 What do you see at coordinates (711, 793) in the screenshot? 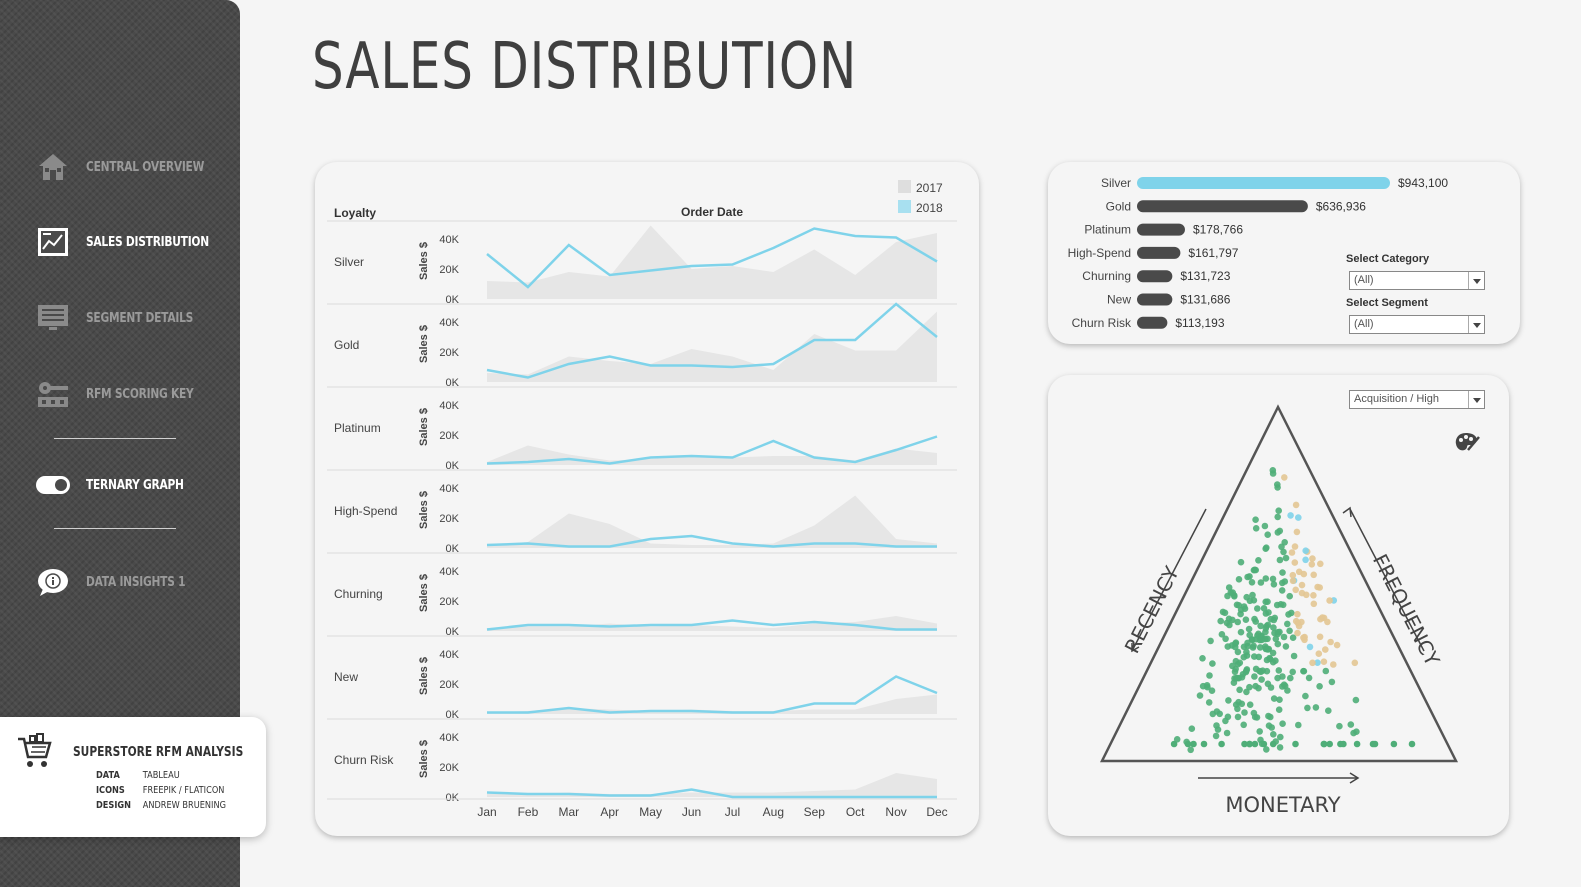
I see `series-2018-line` at bounding box center [711, 793].